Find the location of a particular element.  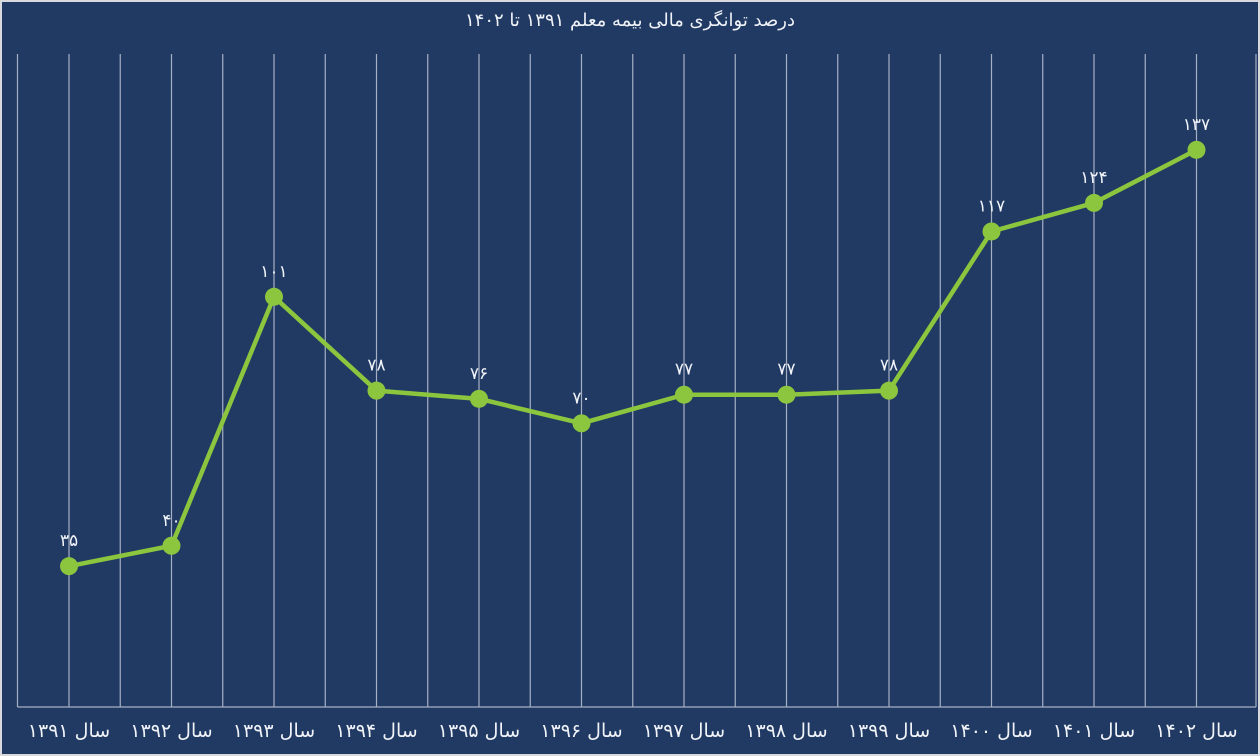

x-axis-label: سال ۱۴۰۱ is located at coordinates (1094, 731).